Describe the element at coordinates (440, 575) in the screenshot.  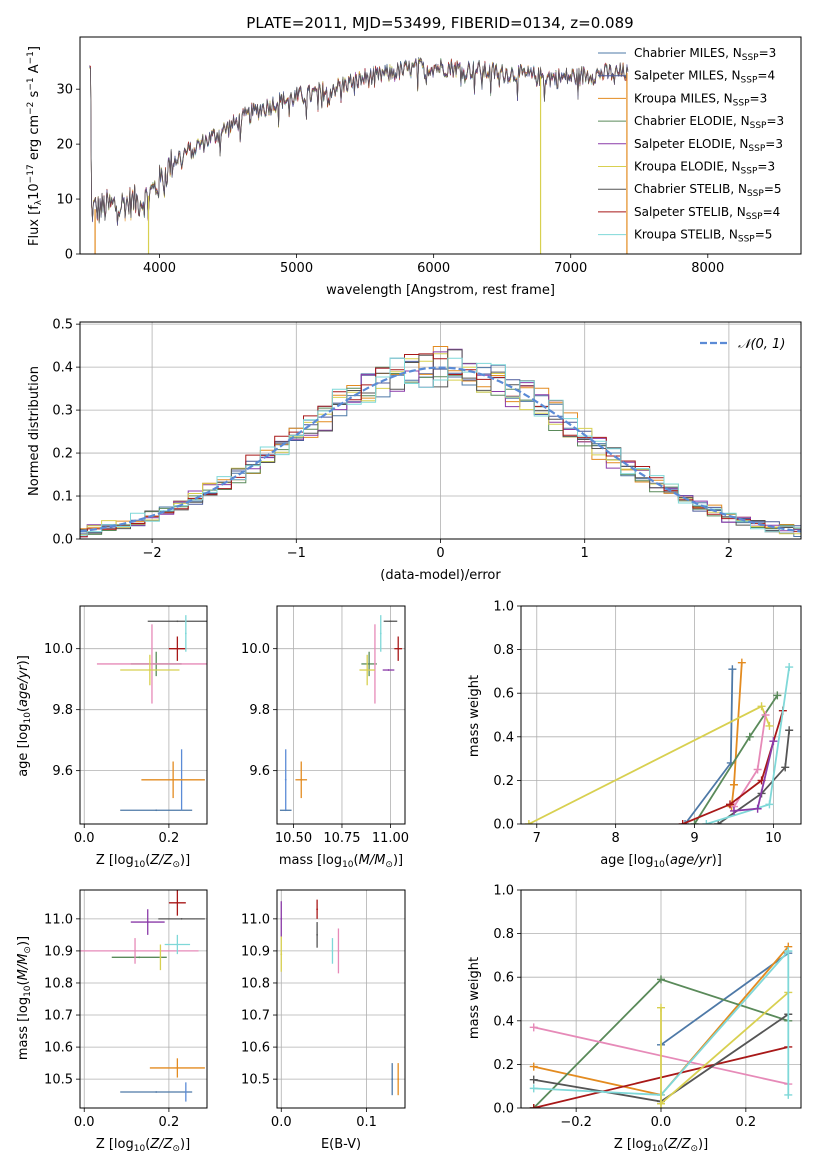
I see `histogram-xlabel: (data-model)/error` at that location.